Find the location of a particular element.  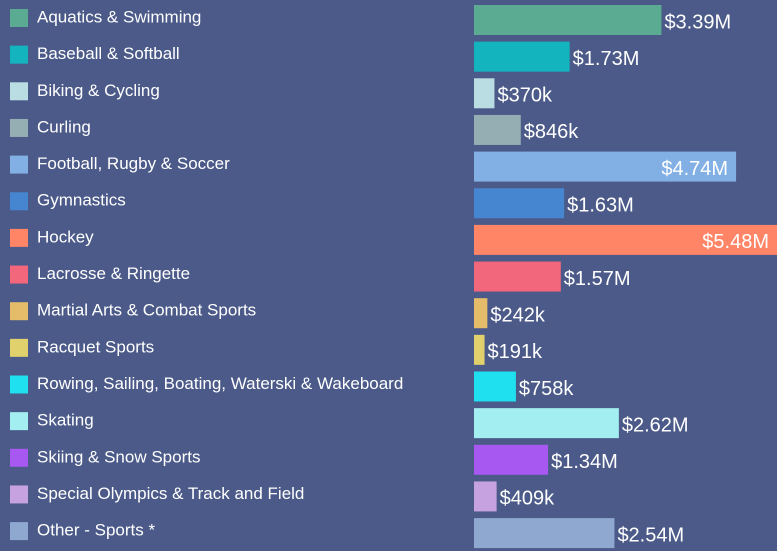

legend-label: Biking & Cycling is located at coordinates (98, 90).